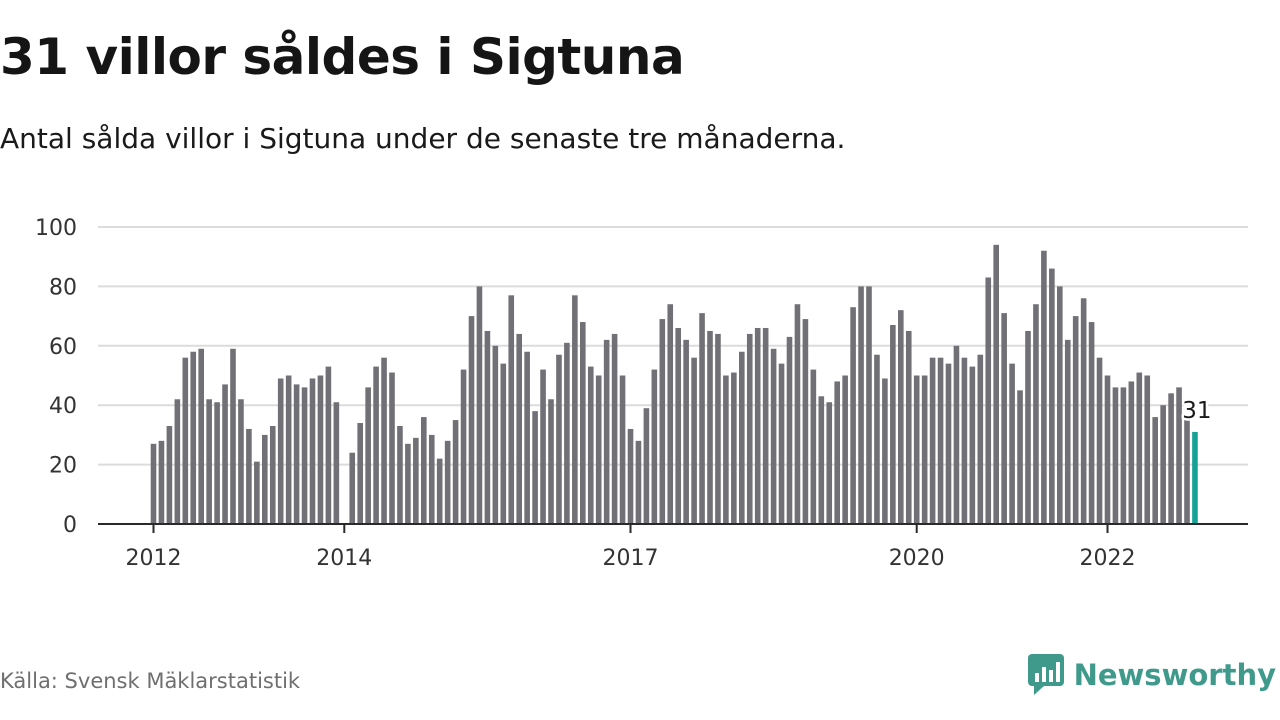 The height and width of the screenshot is (720, 1280). I want to click on x-tick-label: 2012, so click(154, 558).